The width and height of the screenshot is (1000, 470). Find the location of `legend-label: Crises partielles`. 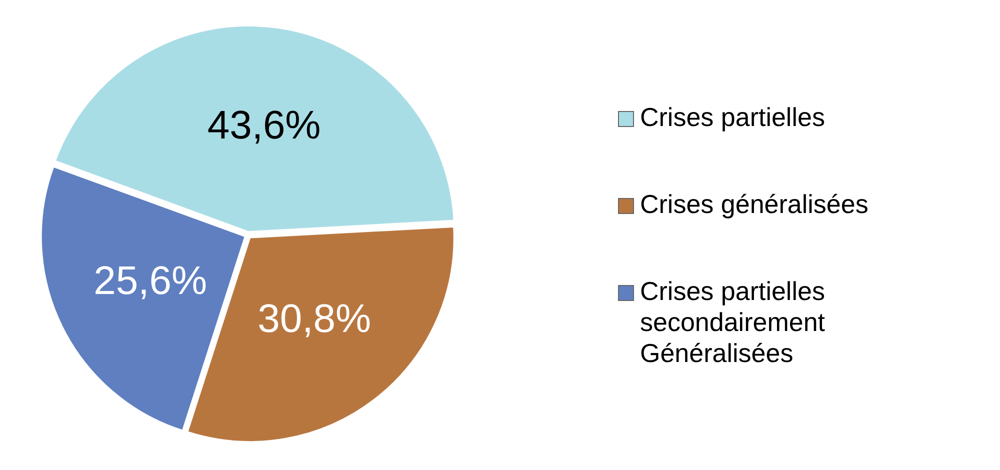

legend-label: Crises partielles is located at coordinates (732, 117).